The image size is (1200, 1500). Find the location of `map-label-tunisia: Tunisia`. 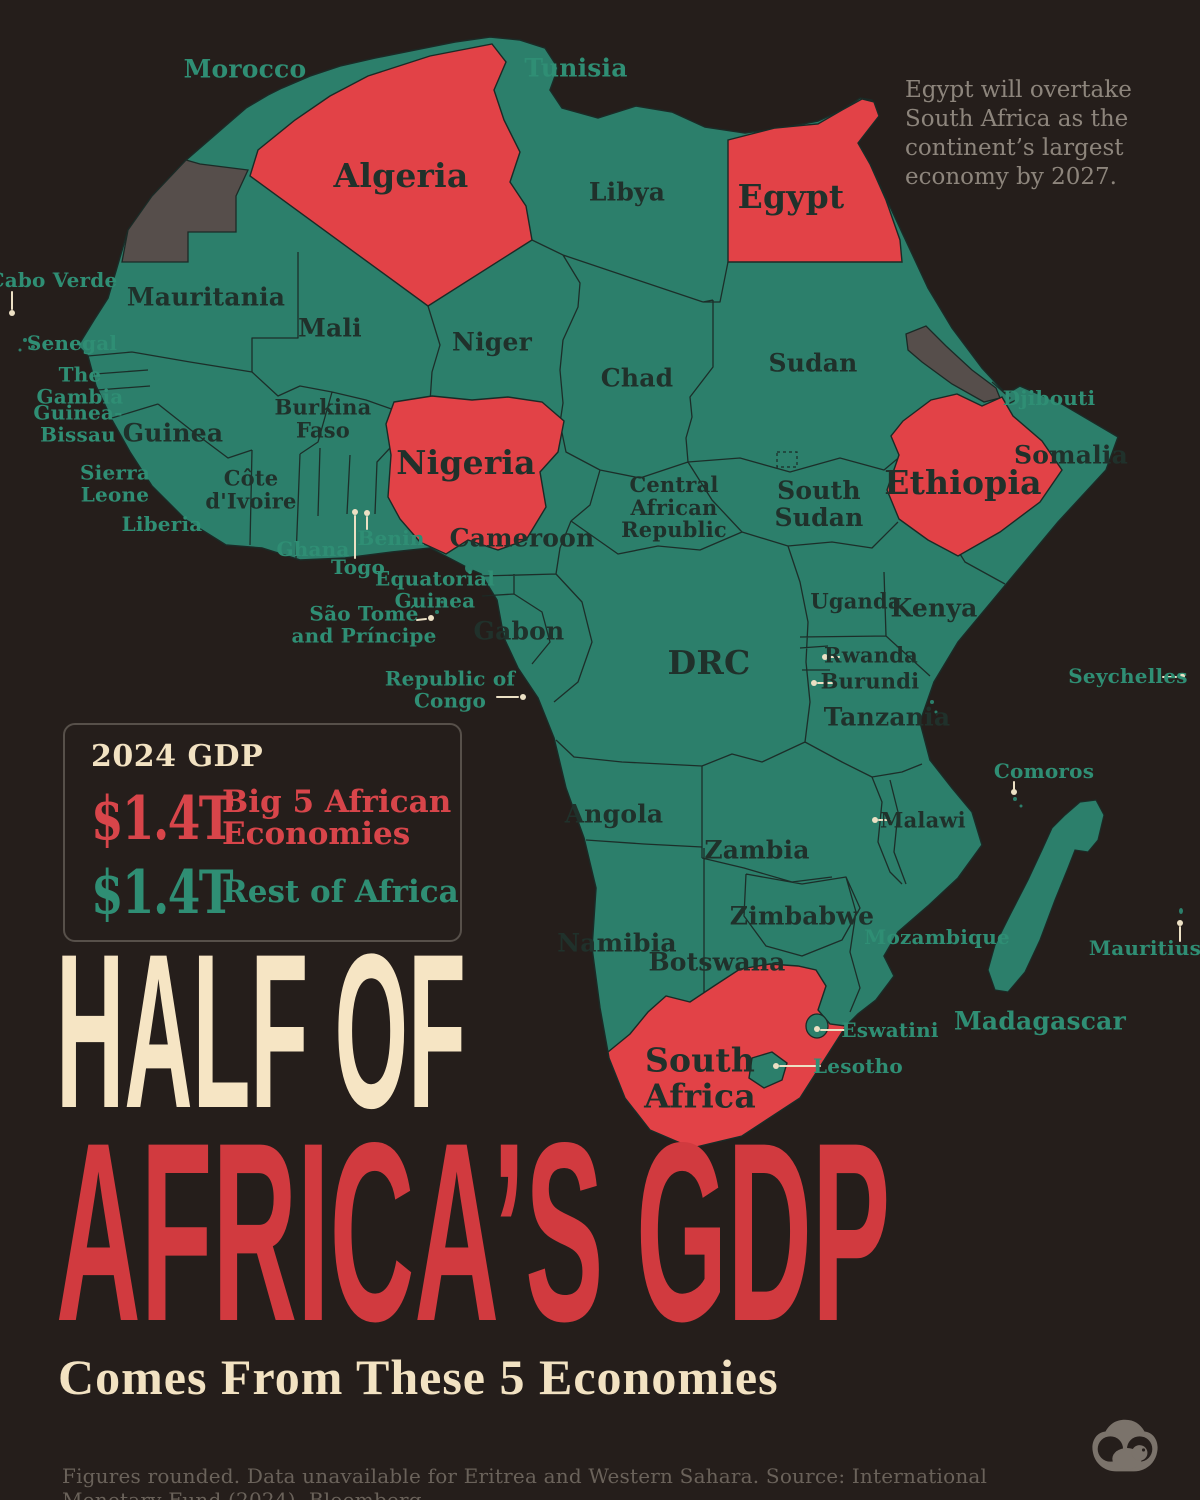

map-label-tunisia: Tunisia is located at coordinates (576, 68).